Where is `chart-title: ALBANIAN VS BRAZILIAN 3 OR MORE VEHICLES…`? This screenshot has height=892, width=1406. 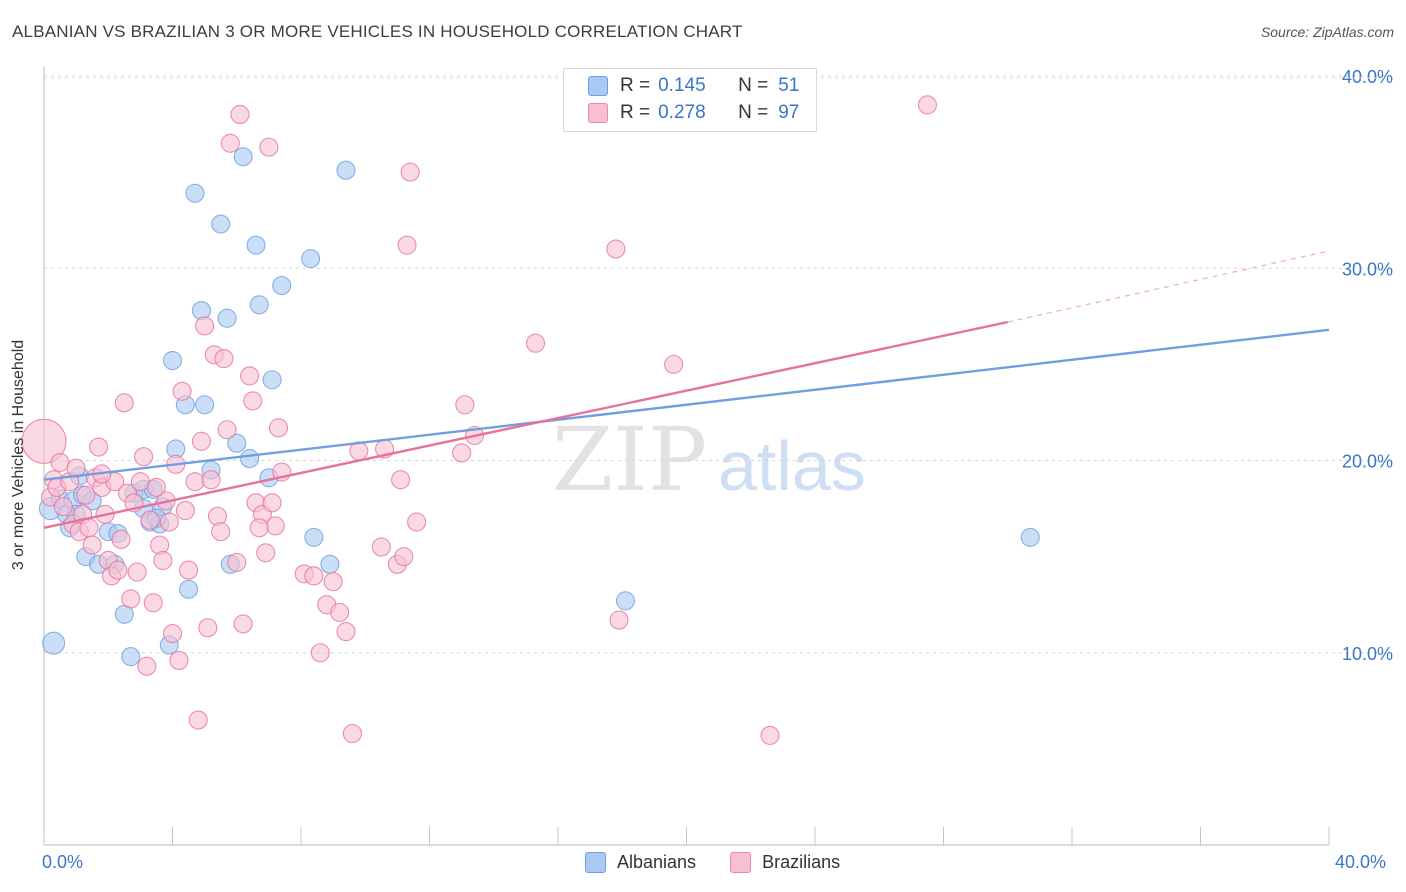 chart-title: ALBANIAN VS BRAZILIAN 3 OR MORE VEHICLES… is located at coordinates (377, 31).